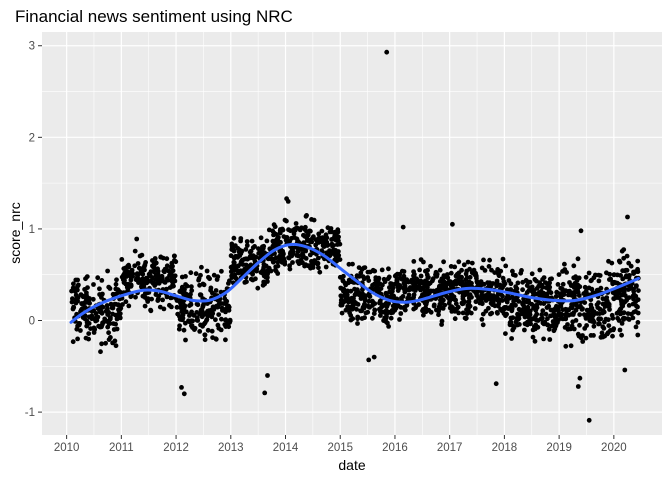 This screenshot has width=672, height=480. Describe the element at coordinates (340, 448) in the screenshot. I see `x-tick-label: 2015` at that location.